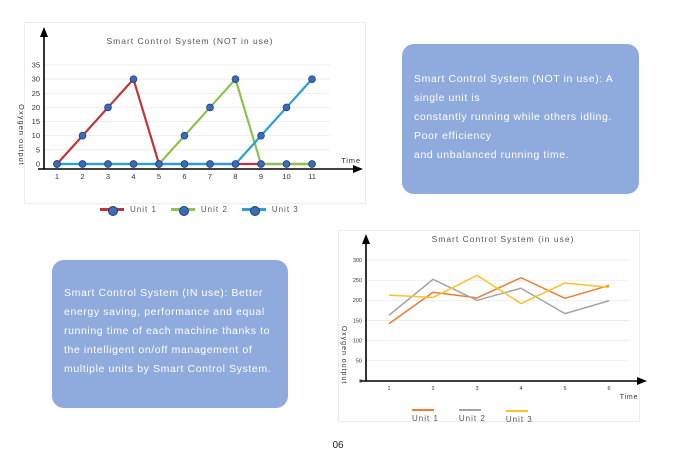 This screenshot has height=458, width=676. What do you see at coordinates (642, 381) in the screenshot?
I see `chart2-x-axis-arrow` at bounding box center [642, 381].